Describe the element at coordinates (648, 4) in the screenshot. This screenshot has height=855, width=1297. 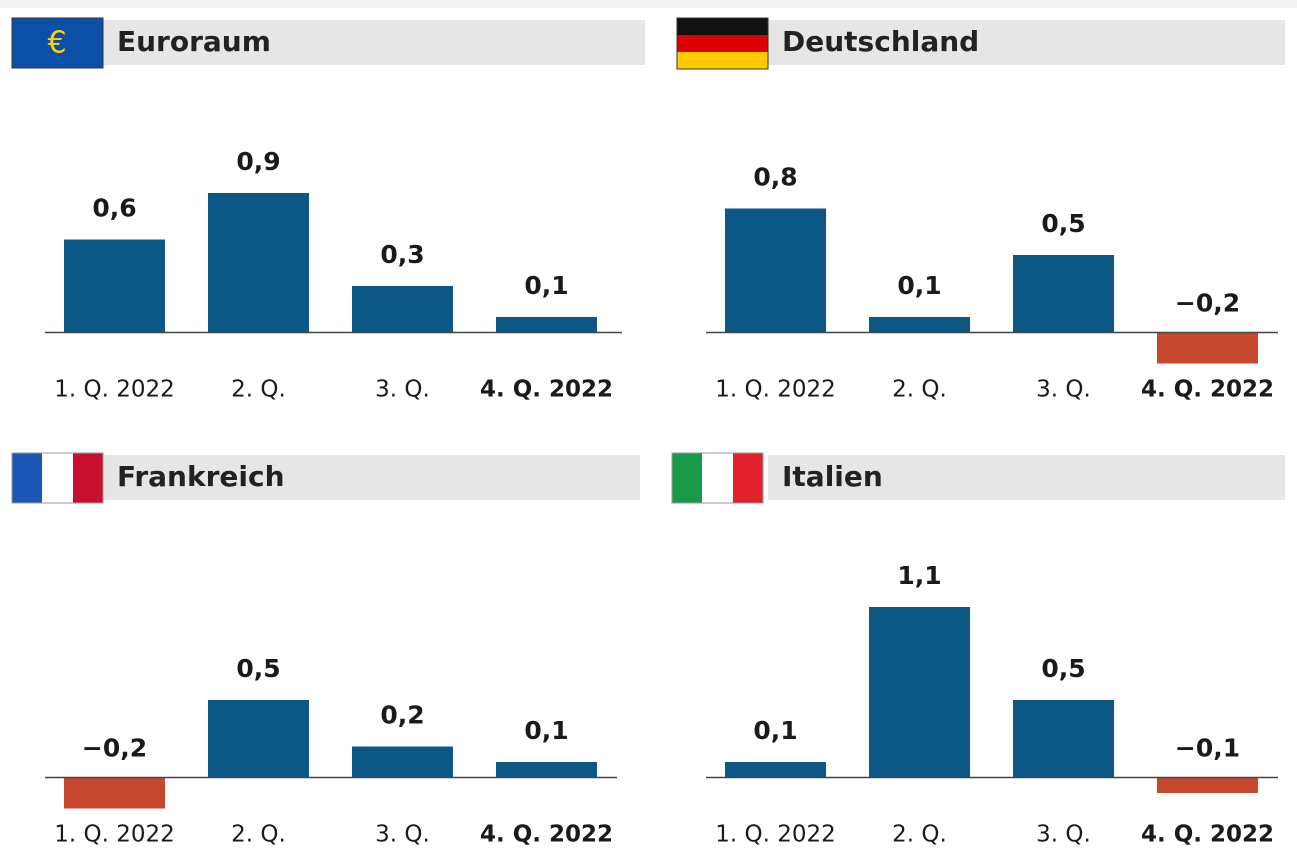
I see `top-strip` at that location.